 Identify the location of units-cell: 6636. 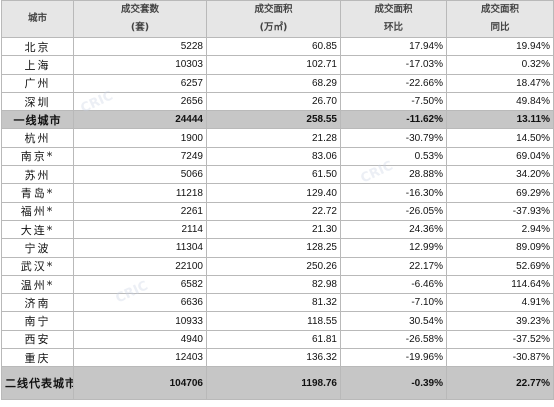
(140, 303).